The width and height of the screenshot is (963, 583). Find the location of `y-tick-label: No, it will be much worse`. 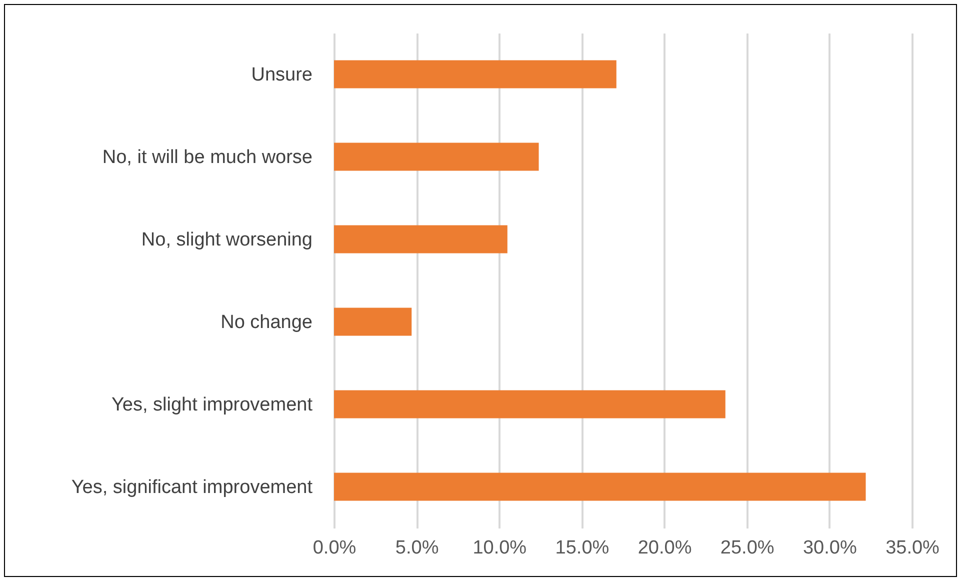

y-tick-label: No, it will be much worse is located at coordinates (207, 157).